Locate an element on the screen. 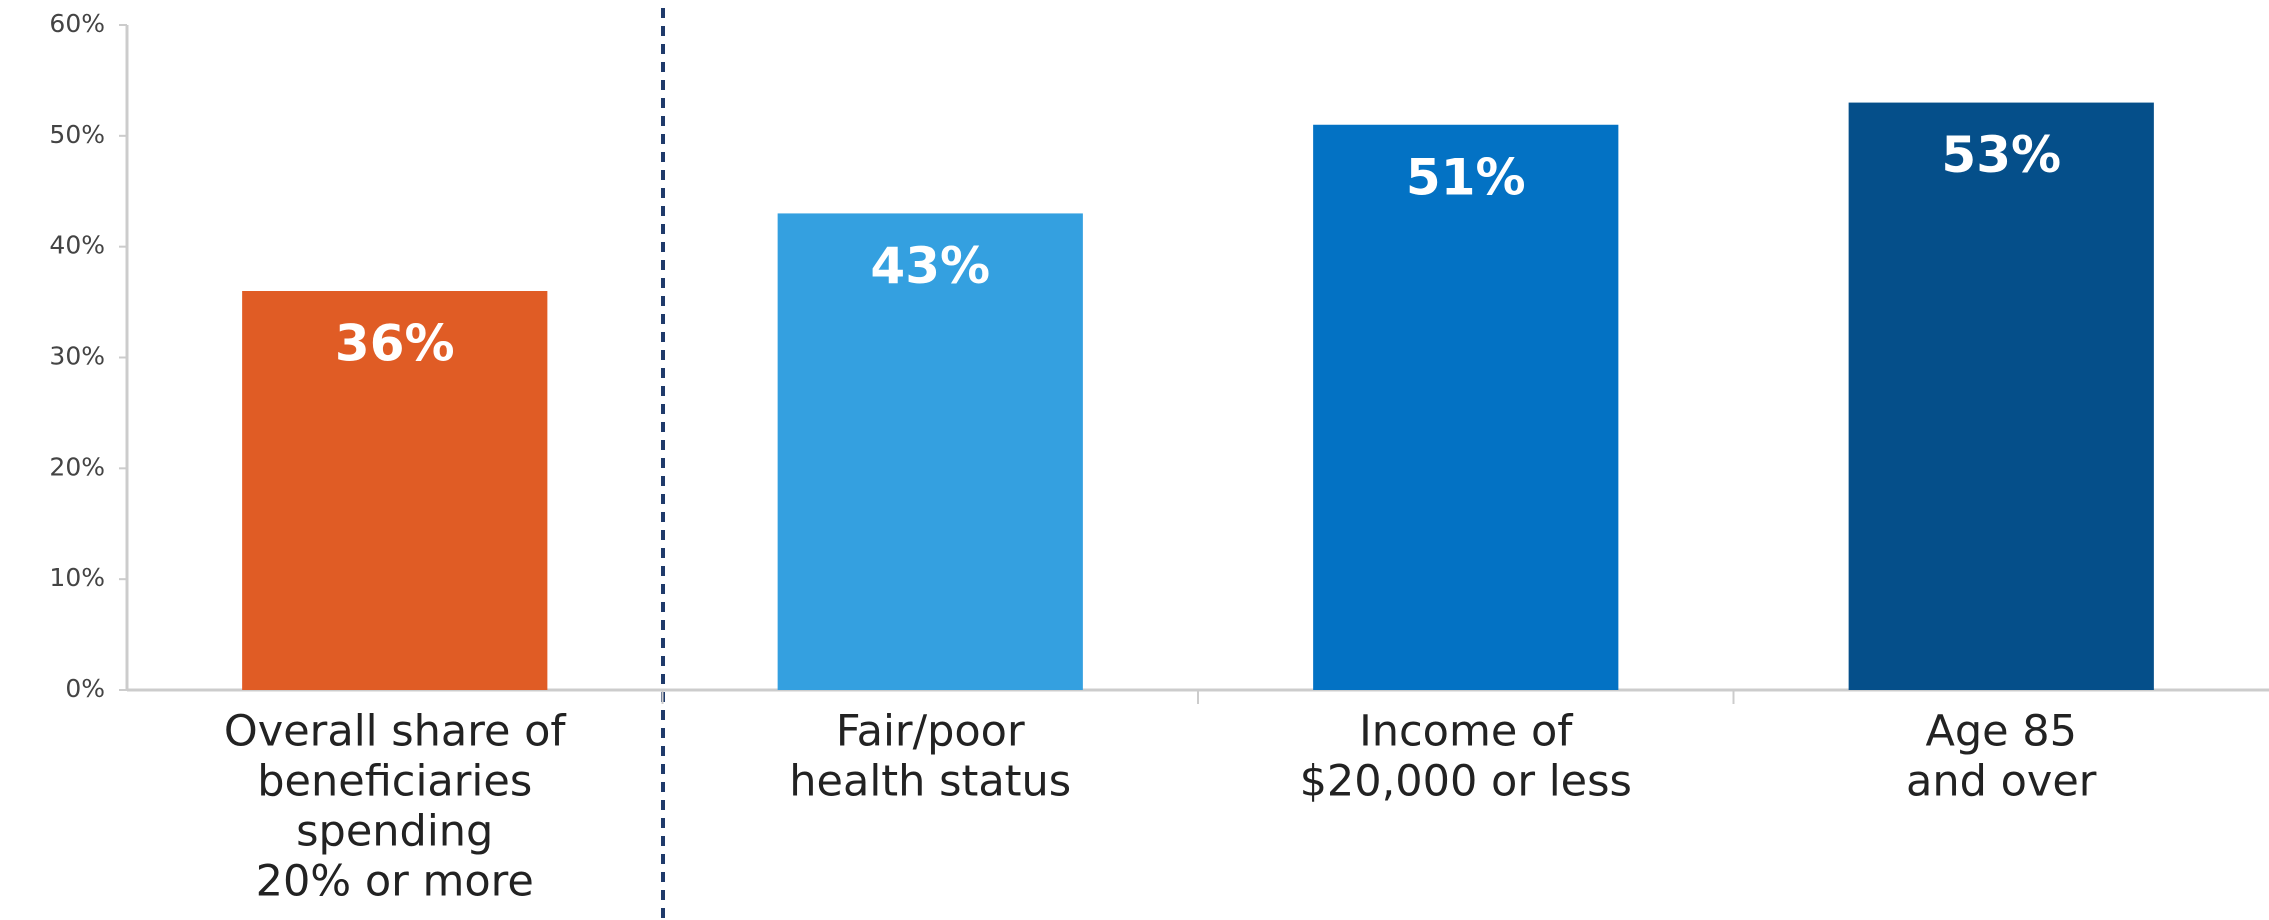  x-tick-label: Overall share of is located at coordinates (395, 732).